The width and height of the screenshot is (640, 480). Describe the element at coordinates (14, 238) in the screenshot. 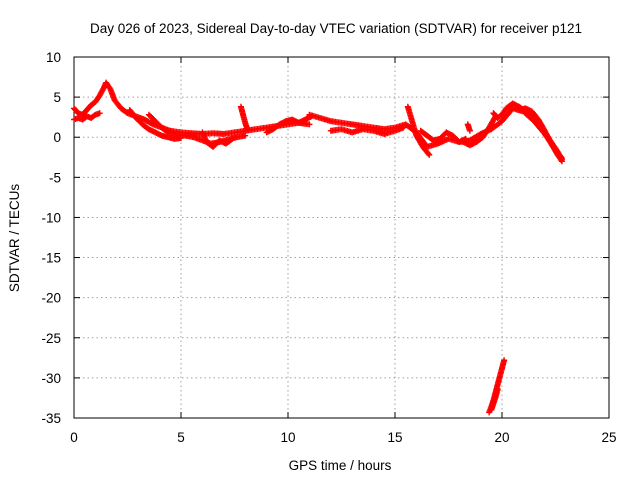

I see `y-axis-label: SDTVAR / TECUs` at that location.